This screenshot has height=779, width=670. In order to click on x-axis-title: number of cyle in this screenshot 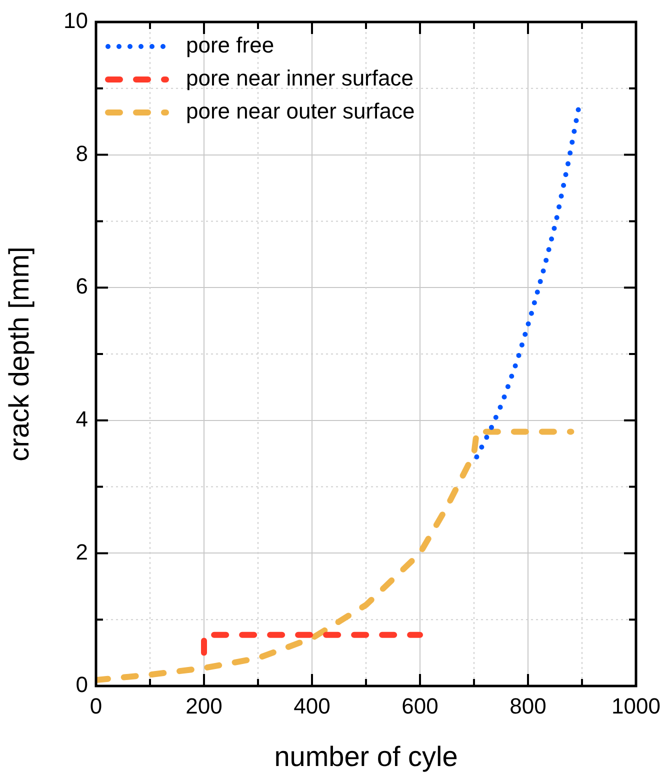, I will do `click(366, 756)`.